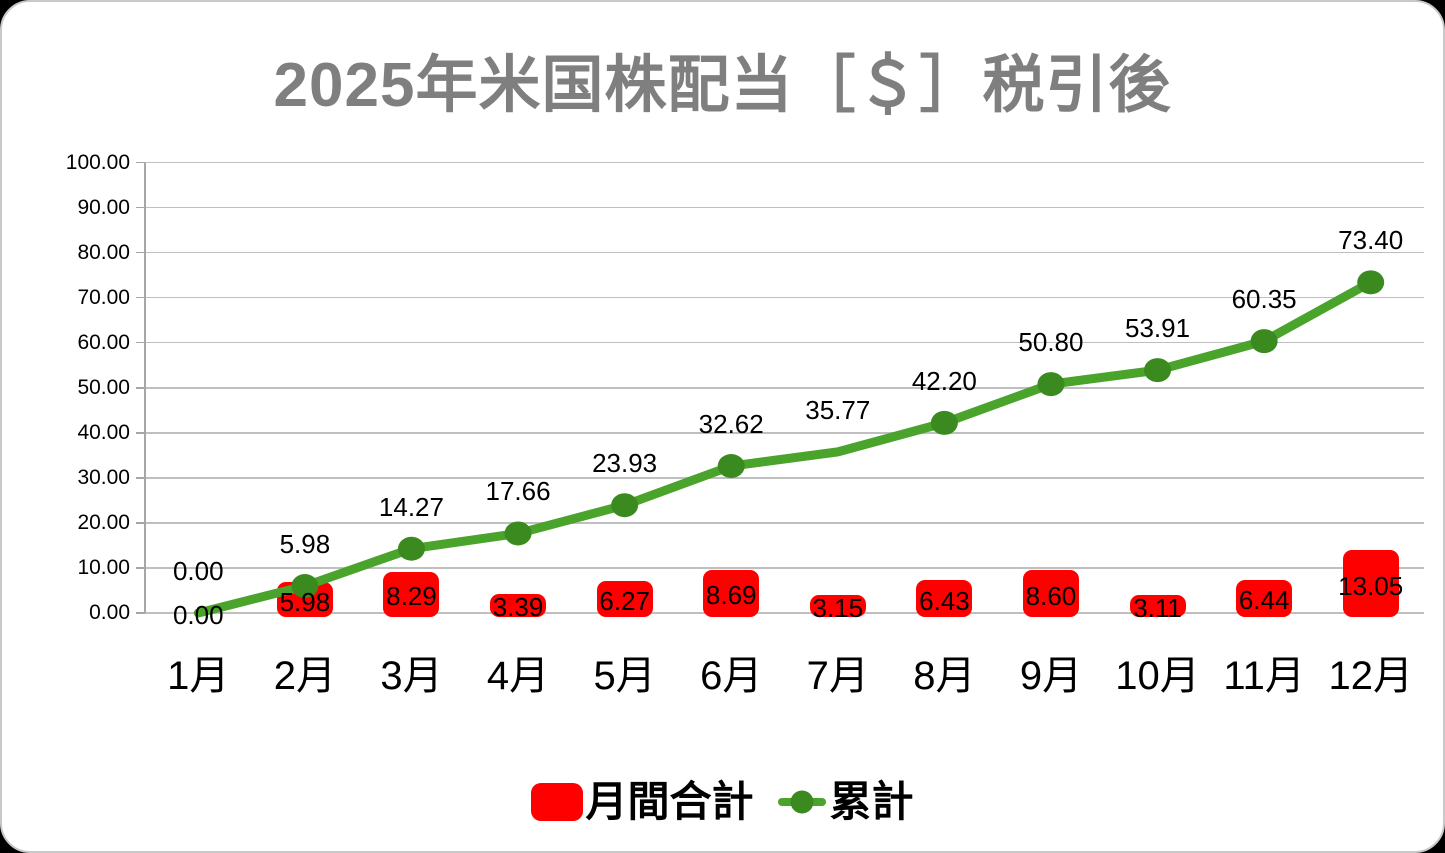  What do you see at coordinates (625, 463) in the screenshot?
I see `cumulative-point-label: 23.93` at bounding box center [625, 463].